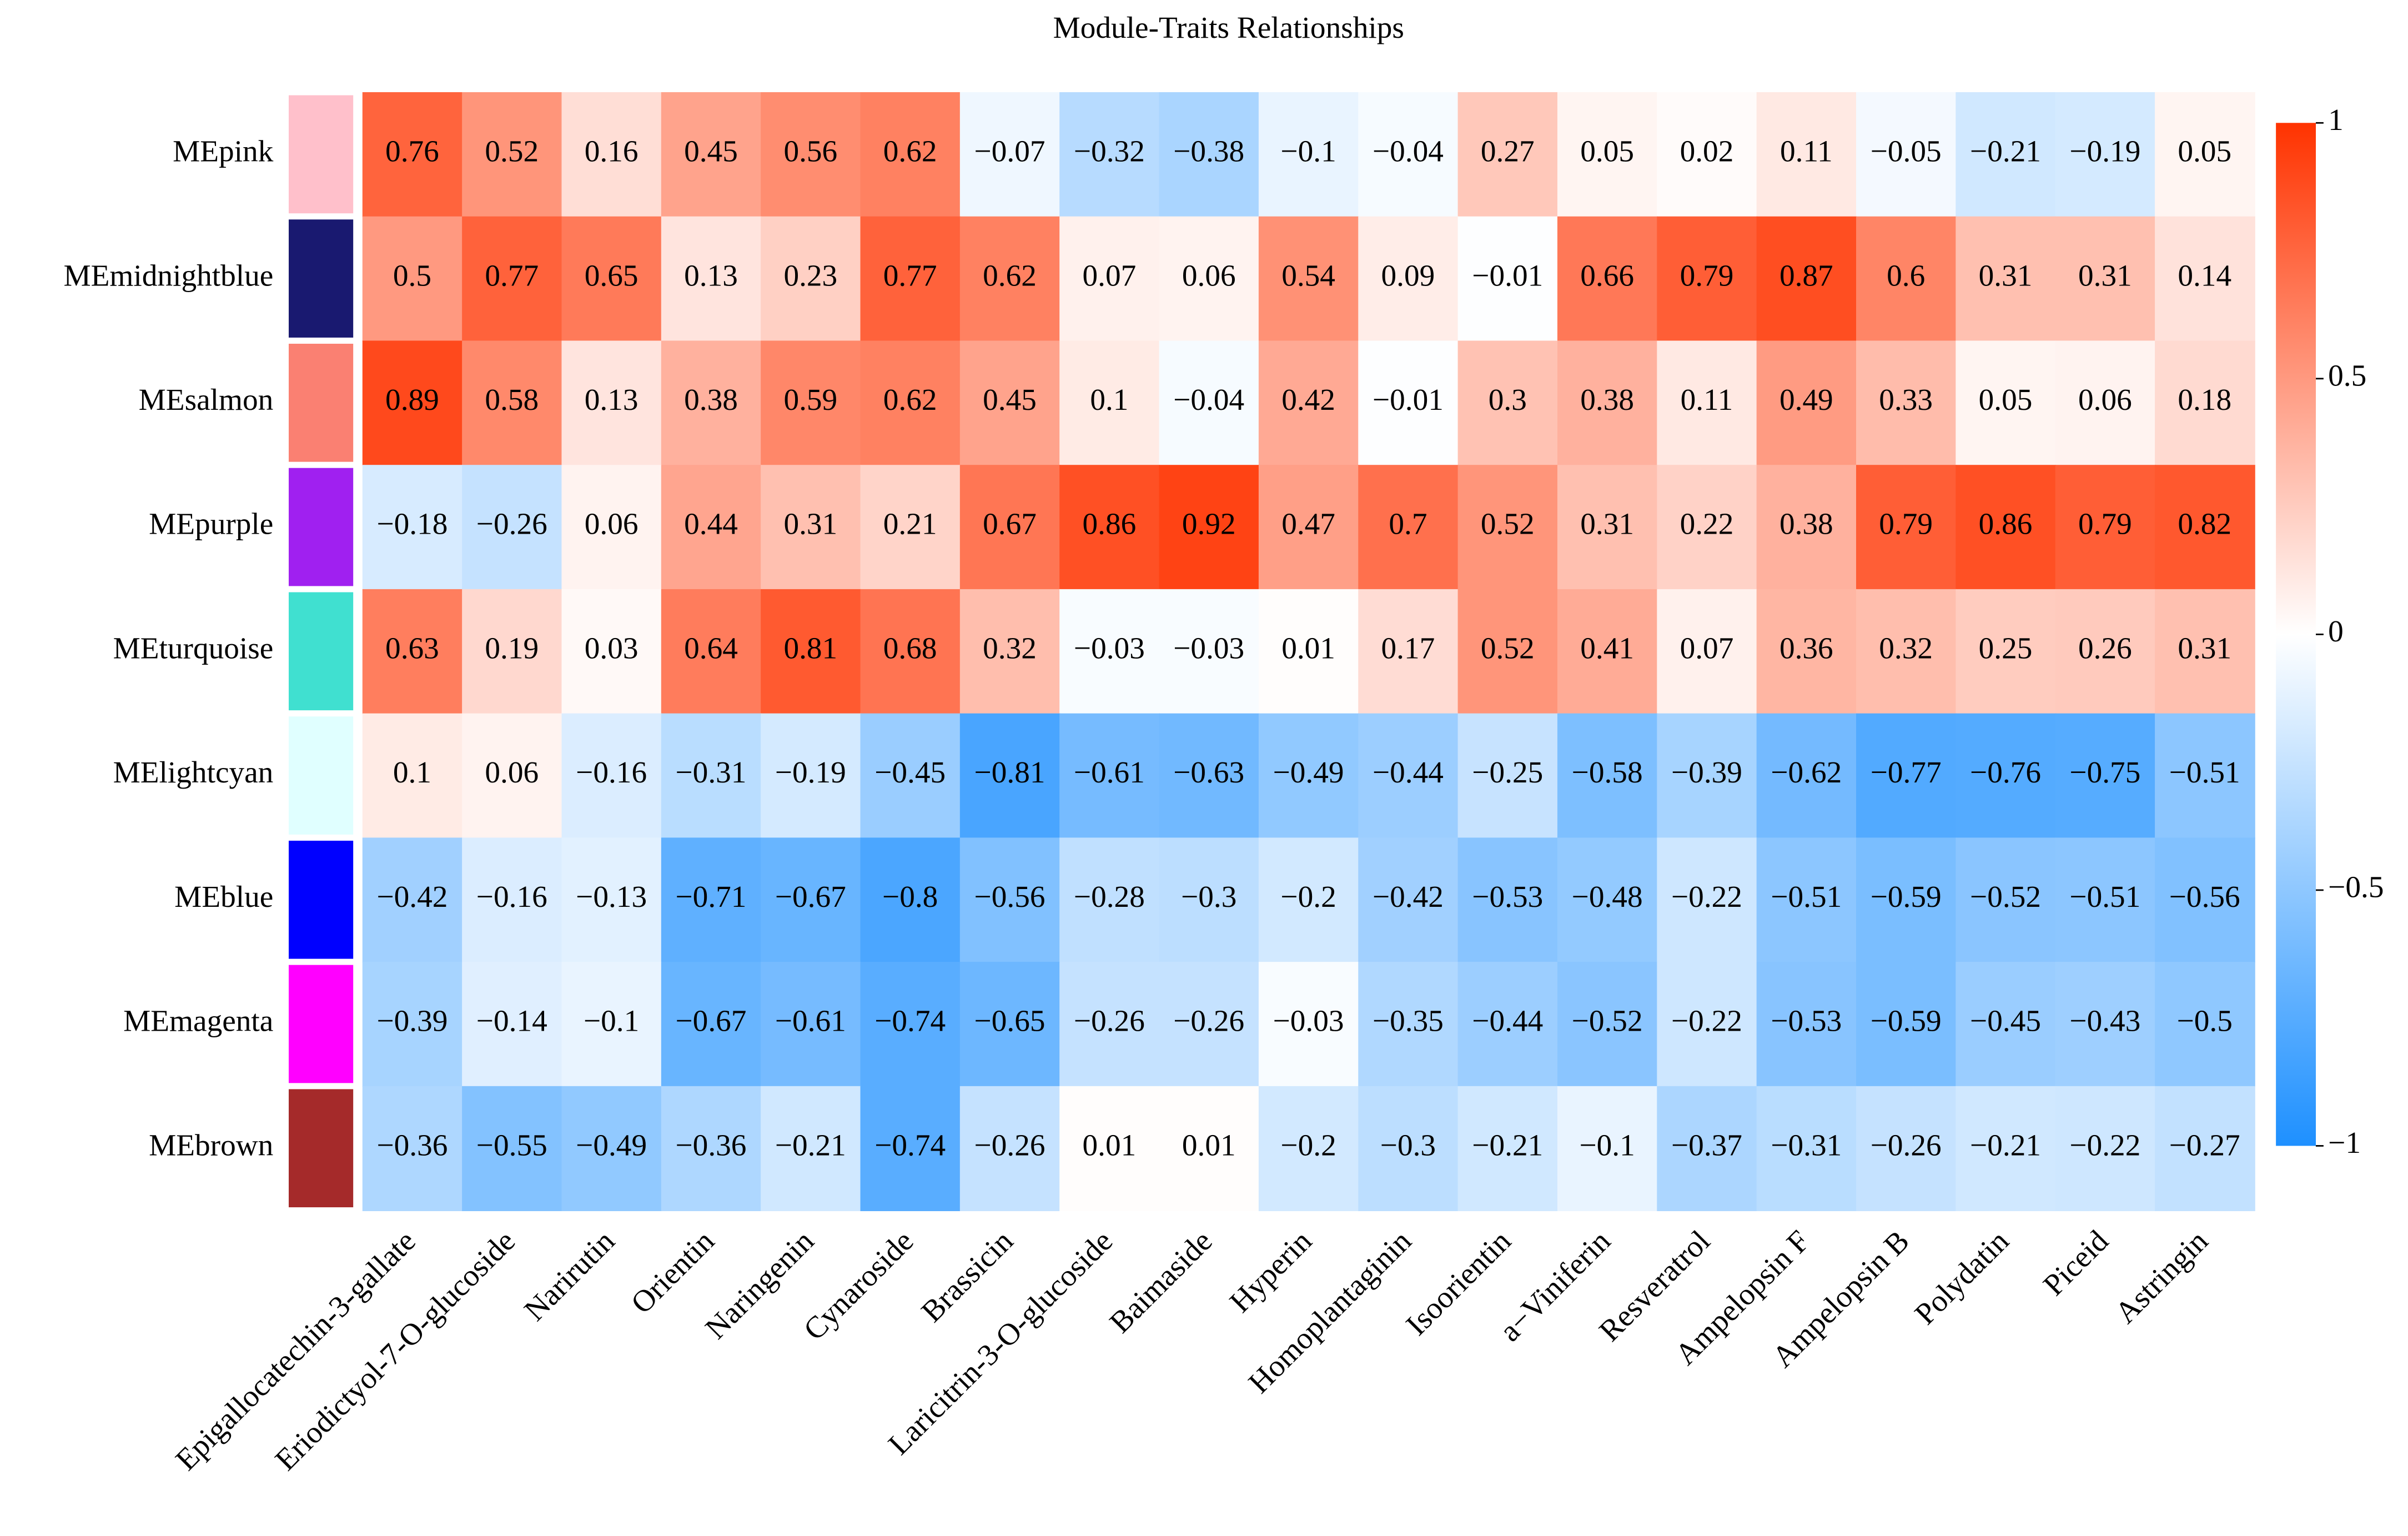  I want to click on cell-label: 0.21, so click(910, 524).